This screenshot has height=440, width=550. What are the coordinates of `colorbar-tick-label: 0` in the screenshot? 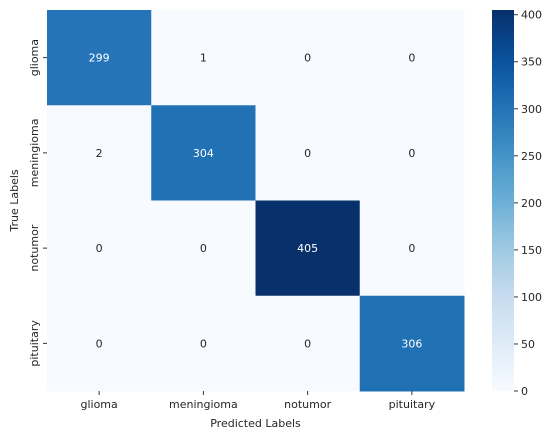 It's located at (524, 391).